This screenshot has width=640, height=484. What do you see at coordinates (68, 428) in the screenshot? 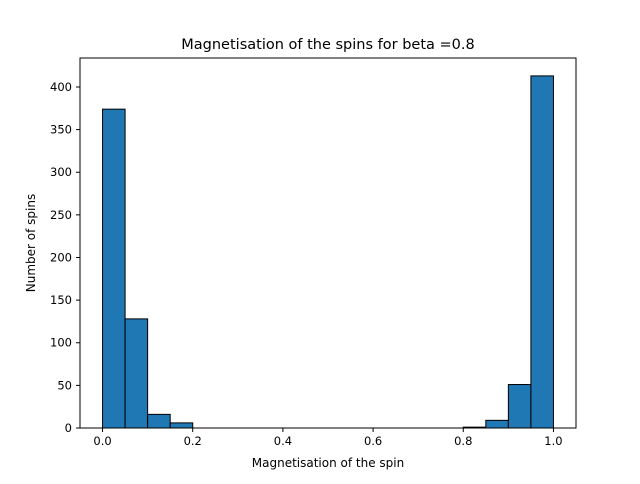
I see `y-tick-label: 0` at bounding box center [68, 428].